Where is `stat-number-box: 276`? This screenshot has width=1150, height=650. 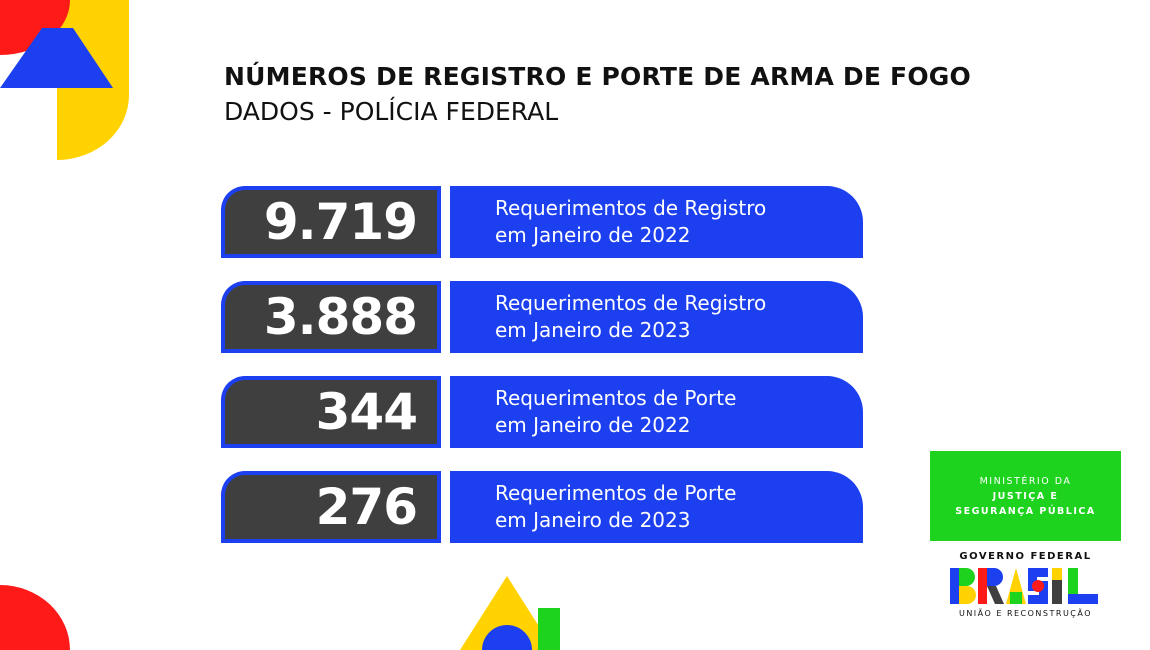
stat-number-box: 276 is located at coordinates (331, 507).